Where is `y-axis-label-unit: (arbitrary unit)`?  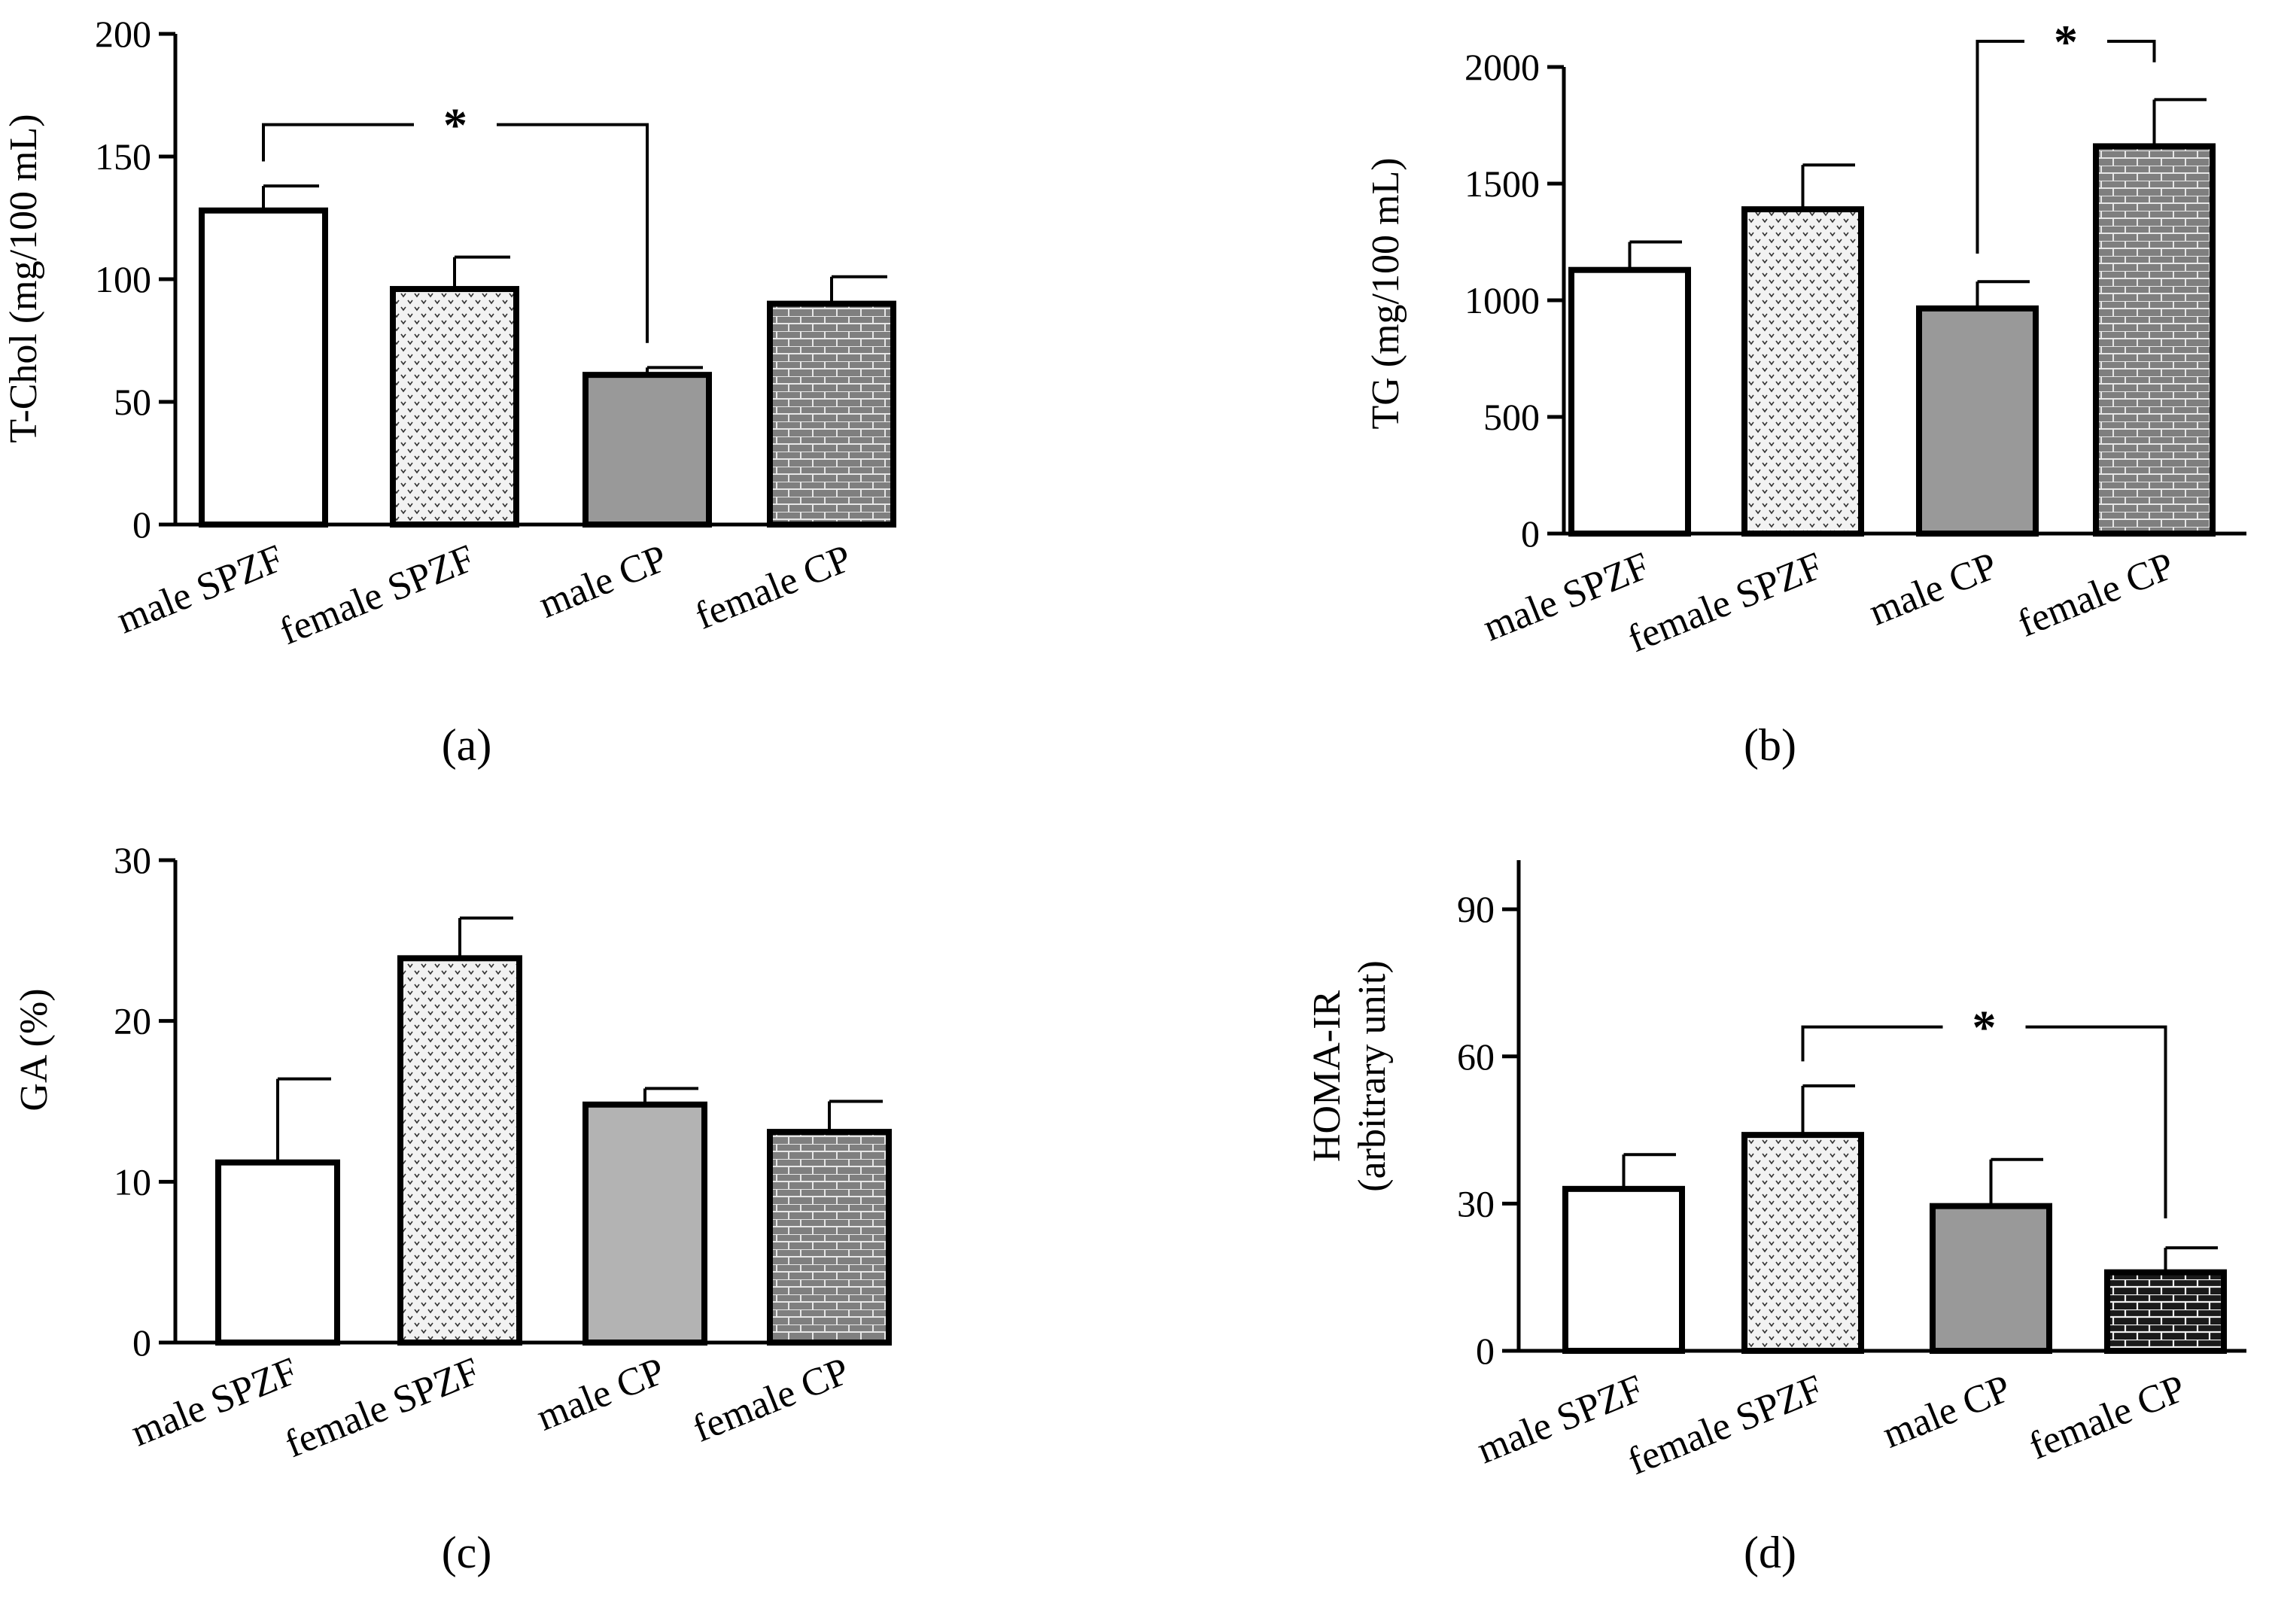
y-axis-label-unit: (arbitrary unit) is located at coordinates (1372, 1076).